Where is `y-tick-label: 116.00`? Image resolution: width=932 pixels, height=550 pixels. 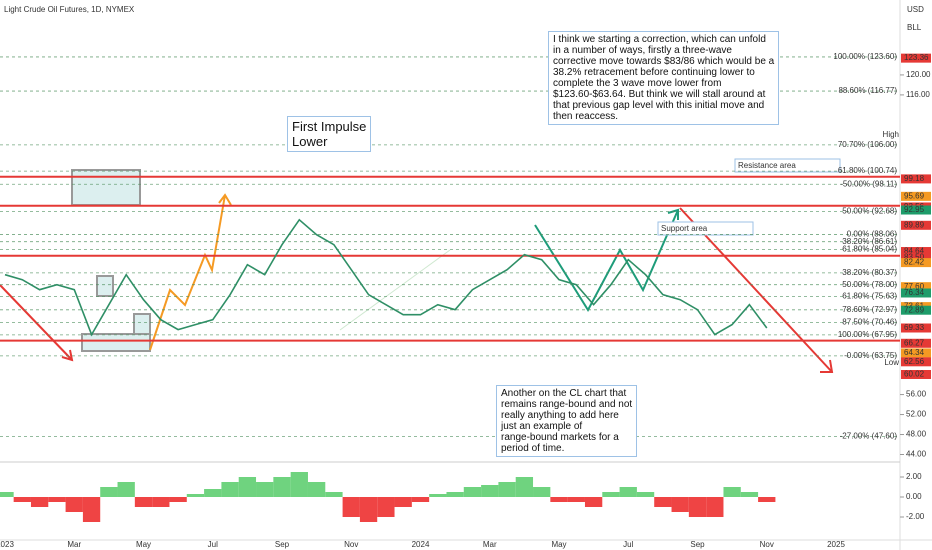 y-tick-label: 116.00 is located at coordinates (918, 94).